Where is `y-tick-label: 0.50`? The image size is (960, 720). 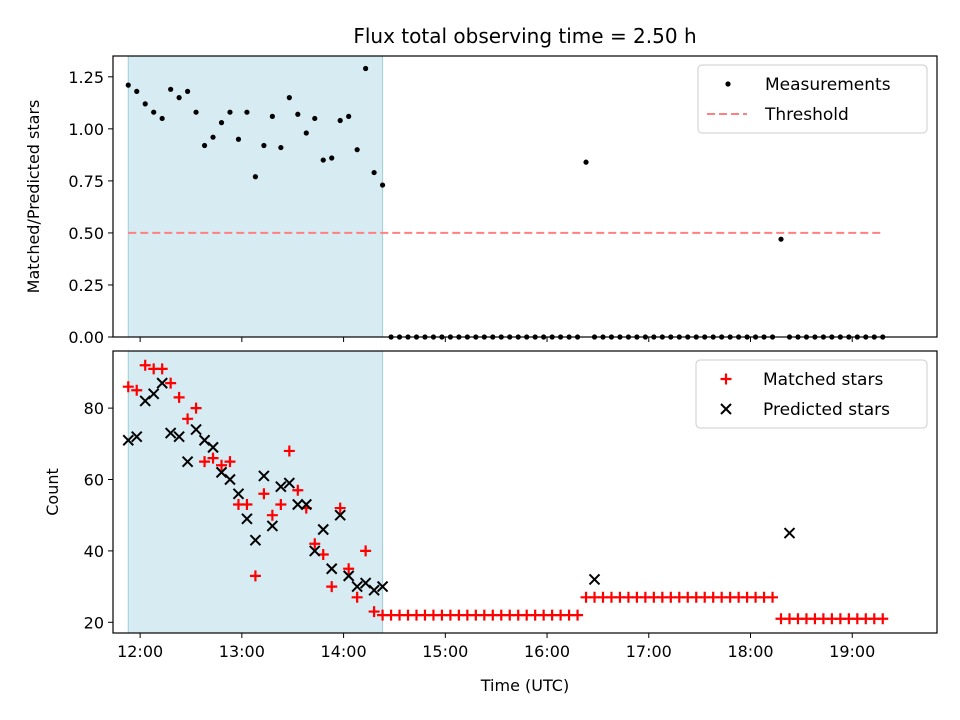
y-tick-label: 0.50 is located at coordinates (86, 233).